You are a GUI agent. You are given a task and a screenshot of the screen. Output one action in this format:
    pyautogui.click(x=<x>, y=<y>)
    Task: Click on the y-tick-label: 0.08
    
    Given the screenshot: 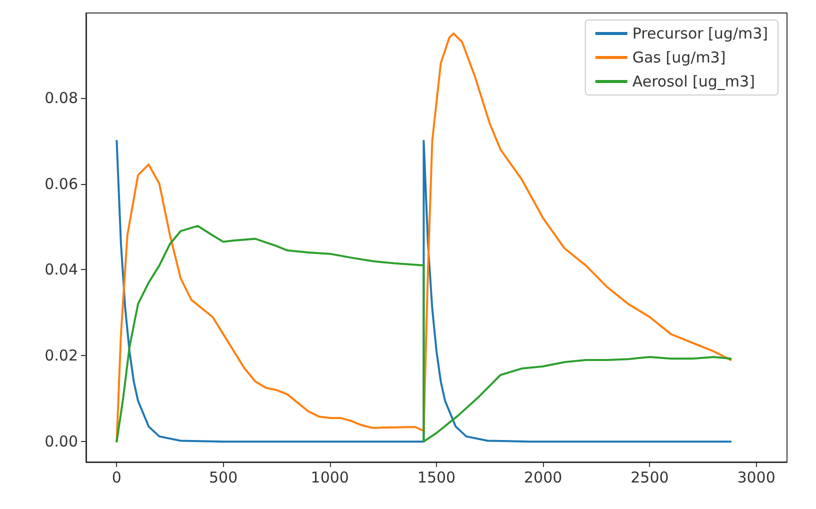 What is the action you would take?
    pyautogui.click(x=61, y=97)
    